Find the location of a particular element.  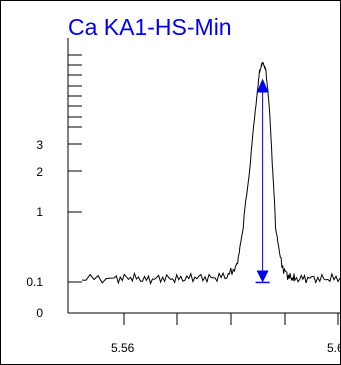

x-tick-label: 5.6 is located at coordinates (334, 348).